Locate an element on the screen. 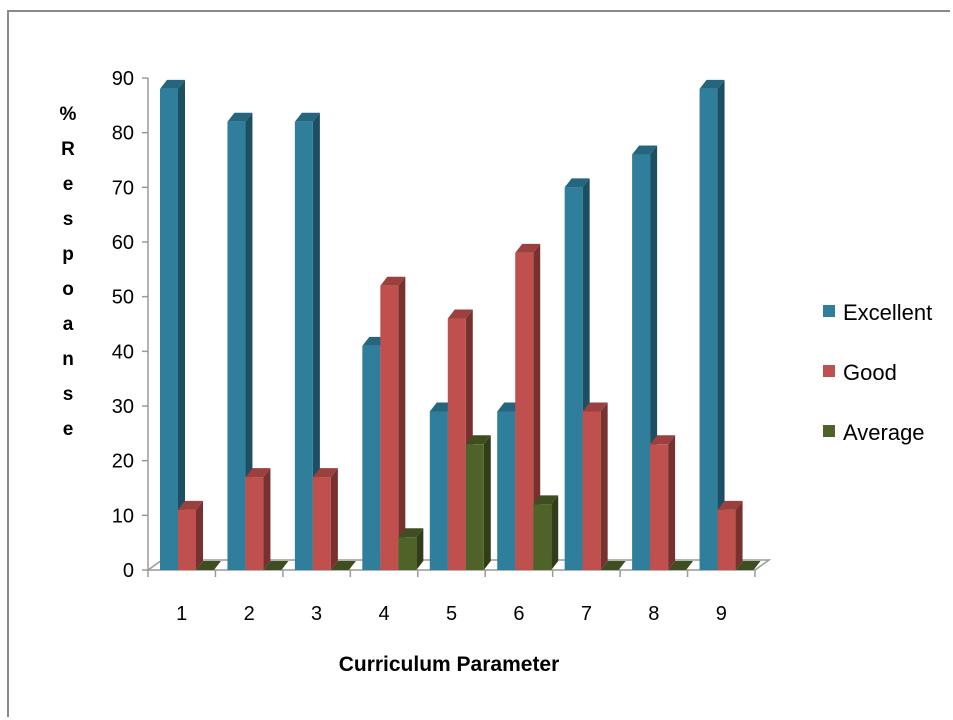  x-tick-label: 9 is located at coordinates (721, 614).